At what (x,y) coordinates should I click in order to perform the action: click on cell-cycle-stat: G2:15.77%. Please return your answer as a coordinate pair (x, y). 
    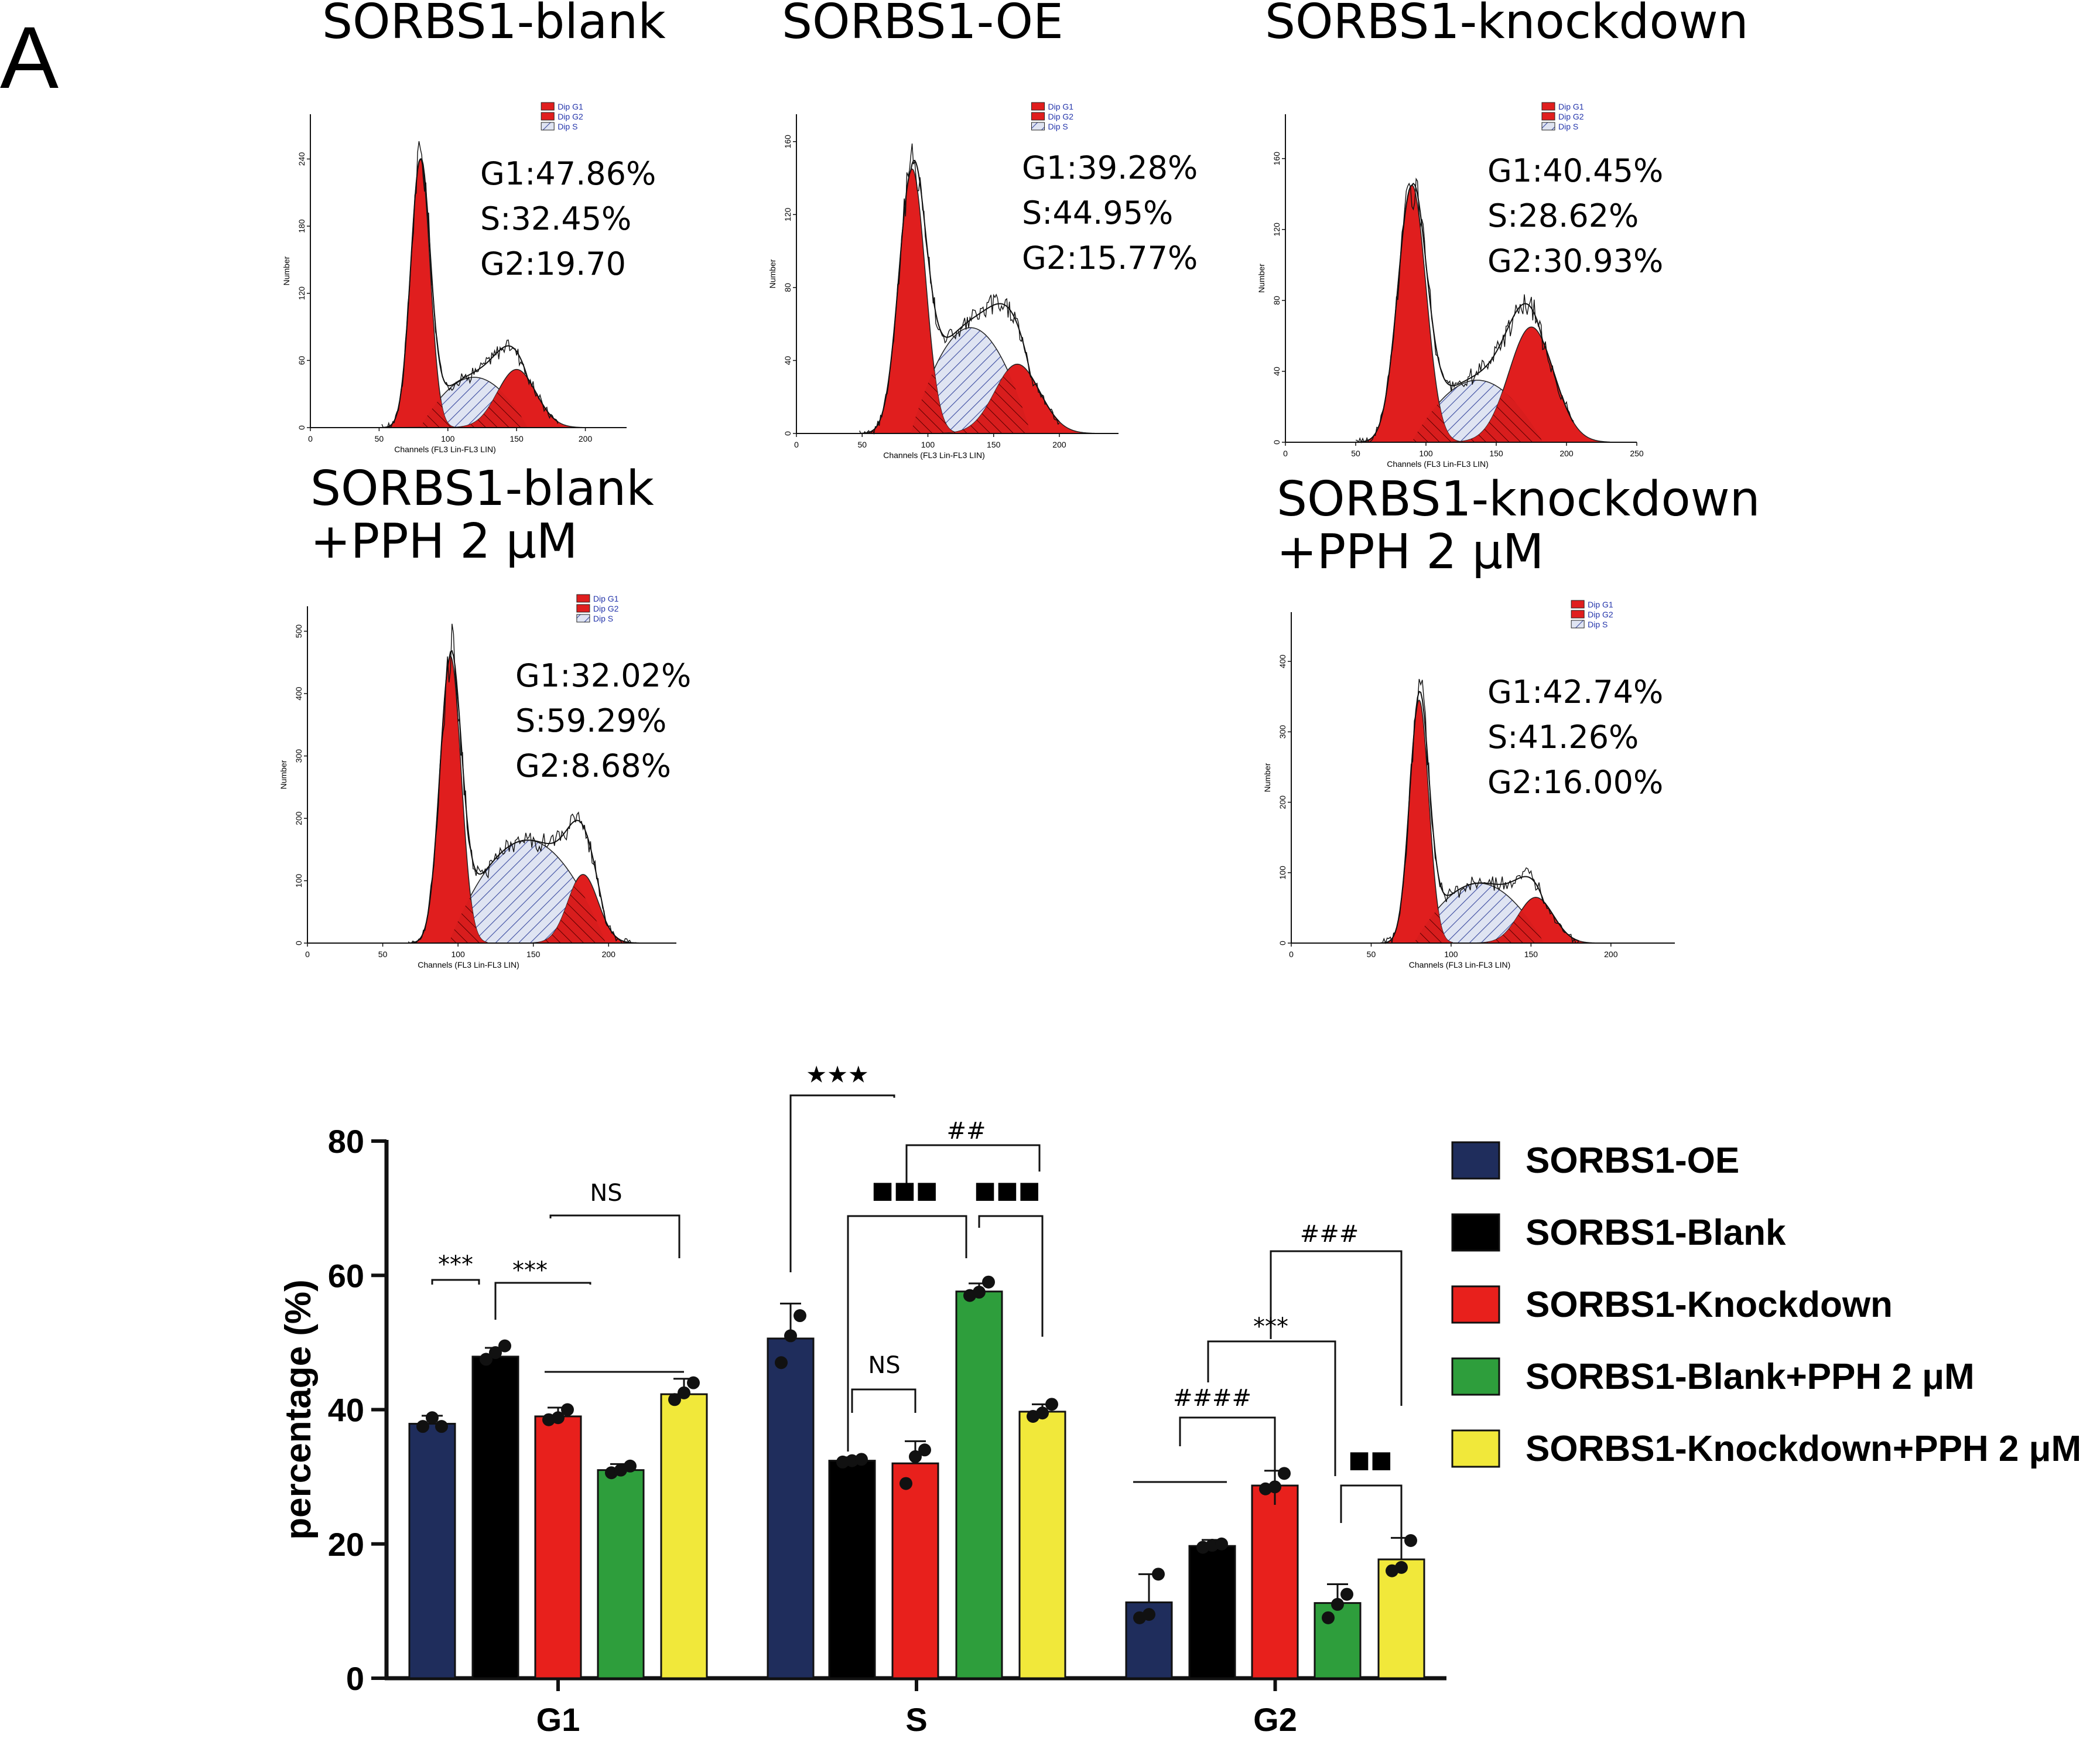
    Looking at the image, I should click on (1110, 258).